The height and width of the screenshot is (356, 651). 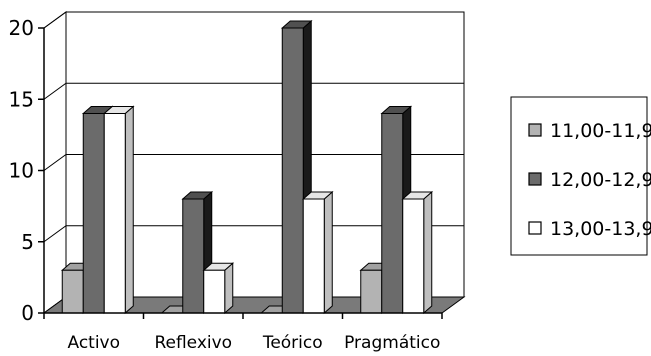 I want to click on x-tick-label: Reflexivo, so click(x=193, y=343).